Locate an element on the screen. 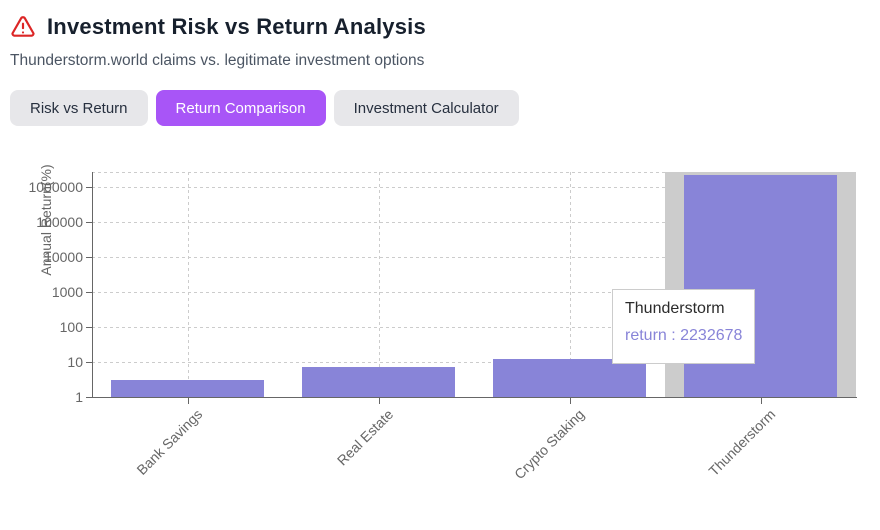  x-axis-category-label: Crypto Staking is located at coordinates (548, 444).